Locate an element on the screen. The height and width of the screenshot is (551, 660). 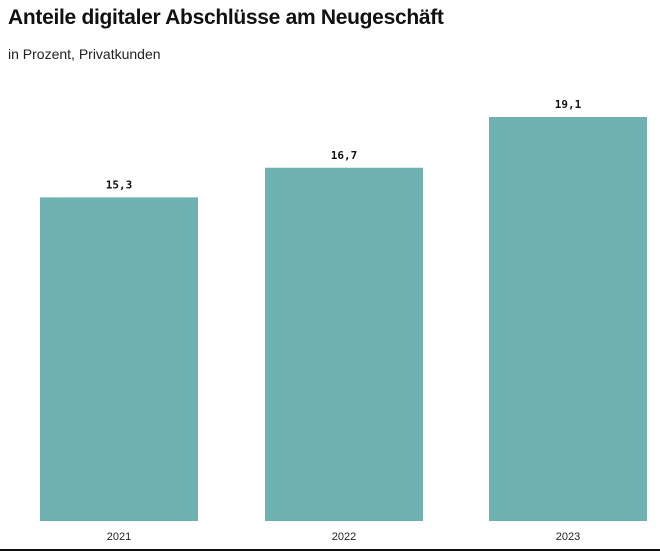
value-label-2023: 19,1 is located at coordinates (568, 104).